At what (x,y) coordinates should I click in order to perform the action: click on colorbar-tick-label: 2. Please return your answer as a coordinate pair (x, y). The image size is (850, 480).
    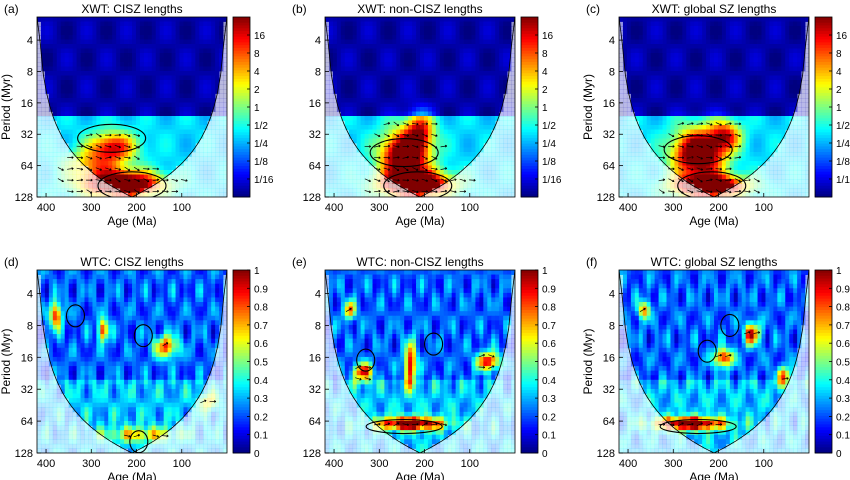
    Looking at the image, I should click on (545, 90).